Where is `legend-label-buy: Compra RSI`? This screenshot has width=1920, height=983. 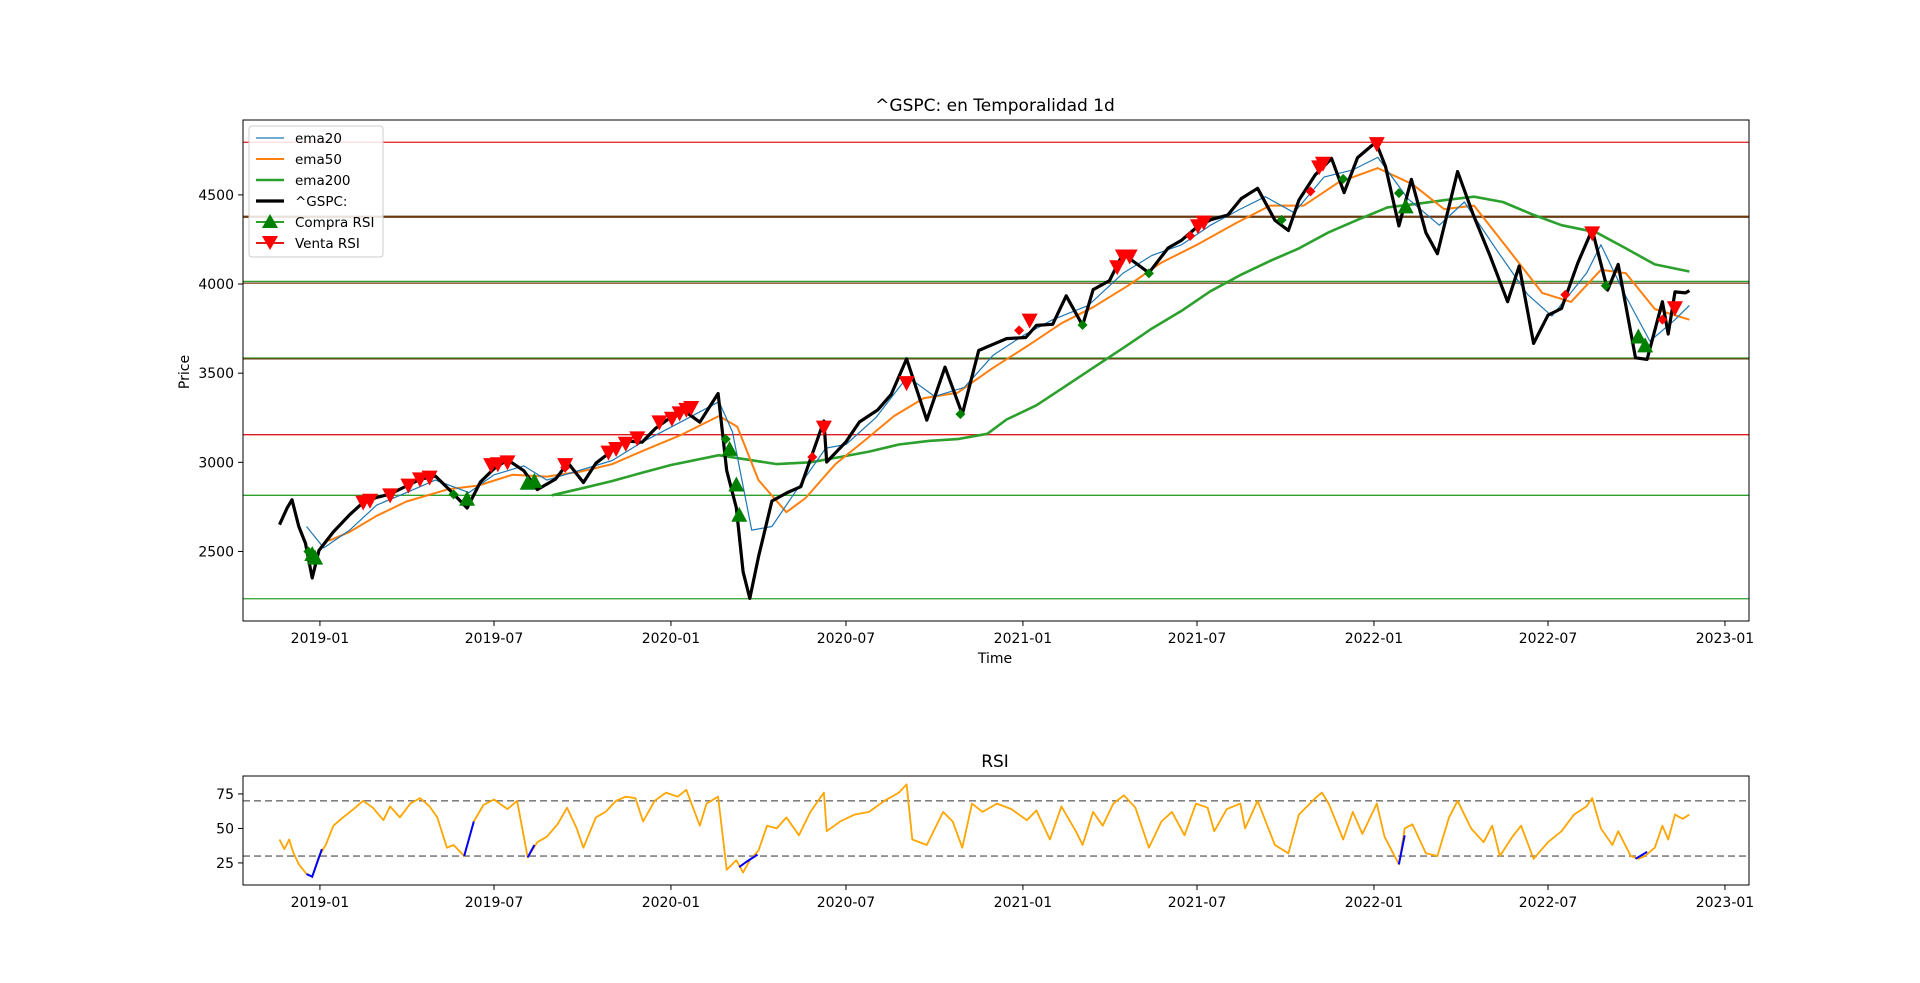
legend-label-buy: Compra RSI is located at coordinates (334, 223).